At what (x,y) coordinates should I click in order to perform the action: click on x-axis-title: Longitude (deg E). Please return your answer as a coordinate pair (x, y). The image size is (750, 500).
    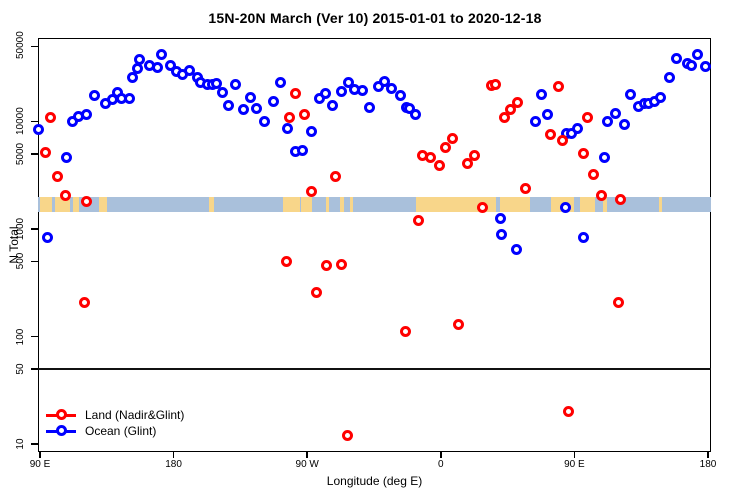
    Looking at the image, I should click on (374, 481).